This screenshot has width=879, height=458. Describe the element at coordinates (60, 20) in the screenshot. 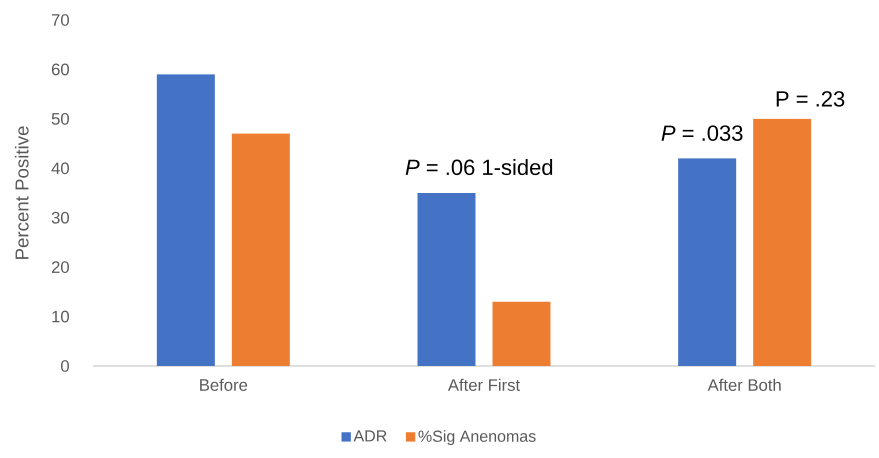

I see `y-tick-label: 70` at that location.